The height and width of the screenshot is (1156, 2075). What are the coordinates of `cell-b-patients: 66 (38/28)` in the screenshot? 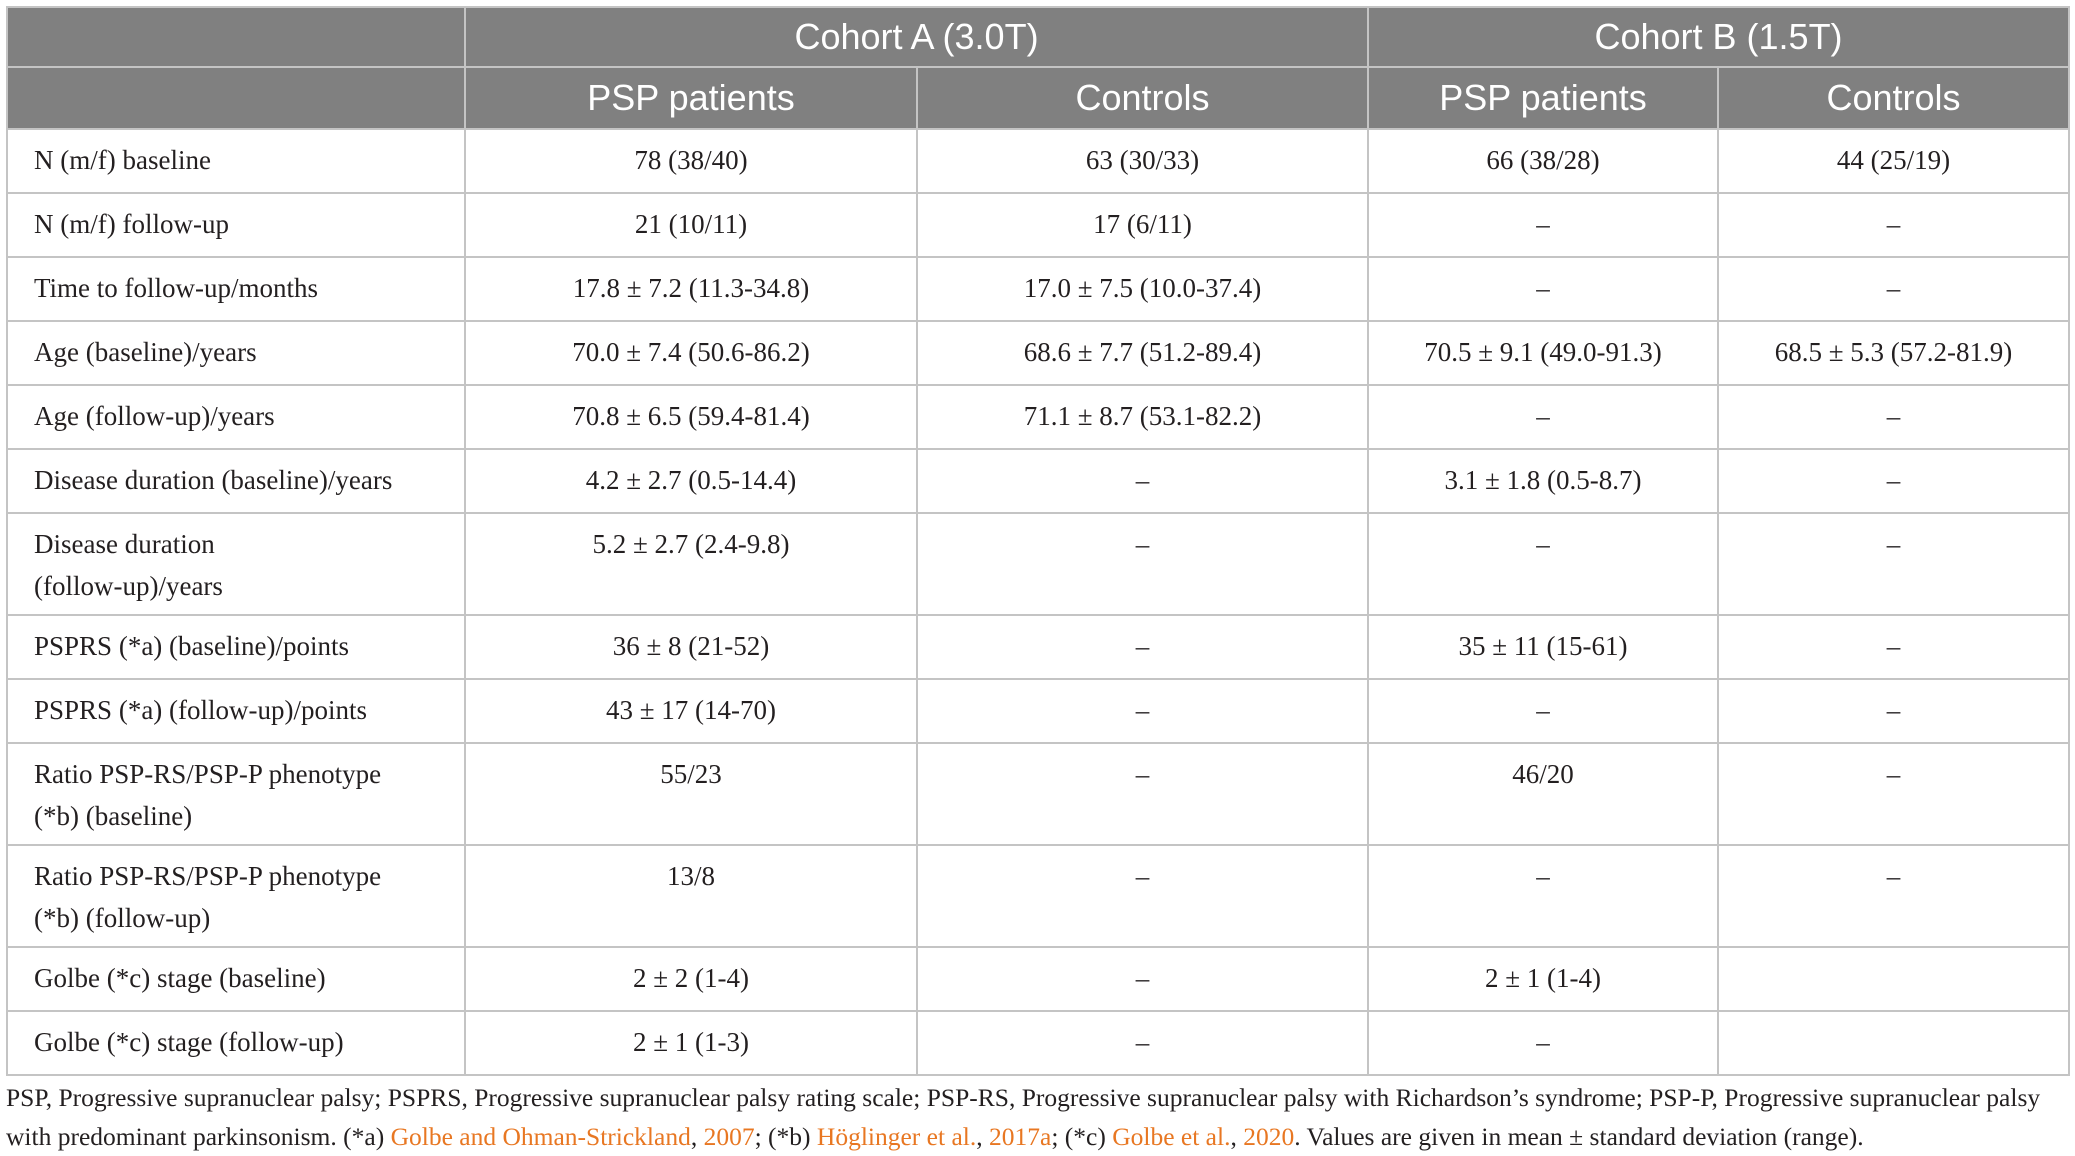 It's located at (1543, 161).